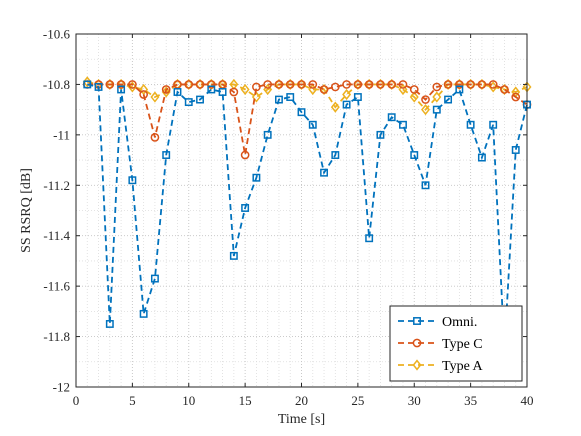 Image resolution: width=581 pixels, height=436 pixels. What do you see at coordinates (56, 286) in the screenshot?
I see `y-tick-label: -11.6` at bounding box center [56, 286].